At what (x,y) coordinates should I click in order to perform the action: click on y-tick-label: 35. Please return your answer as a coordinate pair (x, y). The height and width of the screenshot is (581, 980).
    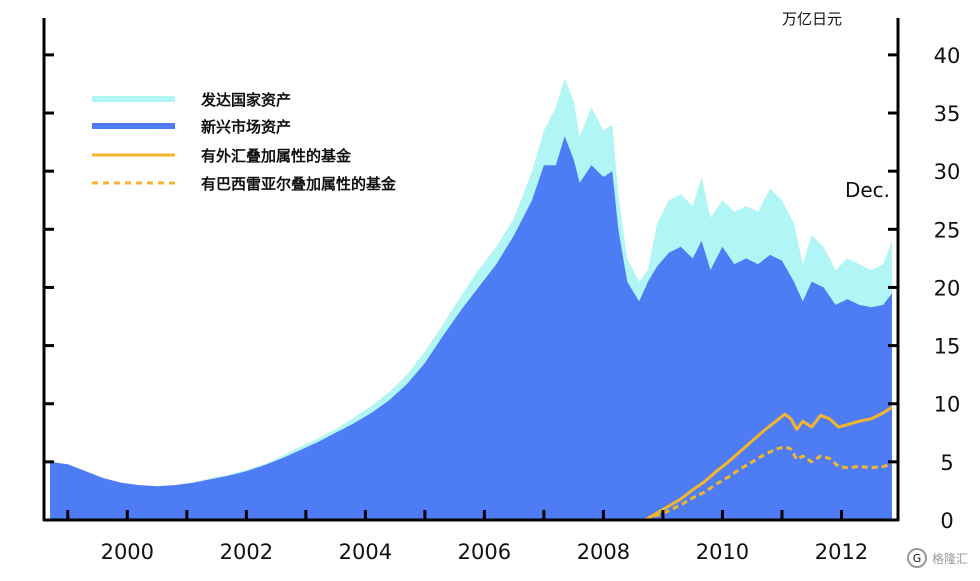
    Looking at the image, I should click on (947, 114).